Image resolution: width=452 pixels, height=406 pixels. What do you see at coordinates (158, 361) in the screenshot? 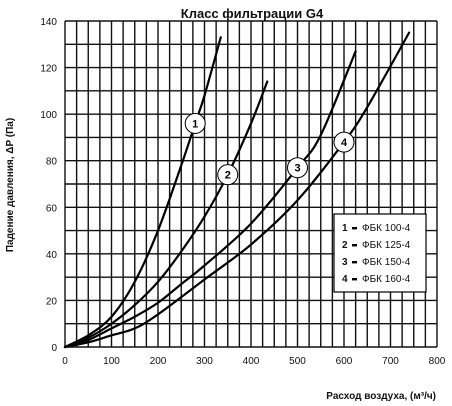
I see `x-tick-label: 200` at bounding box center [158, 361].